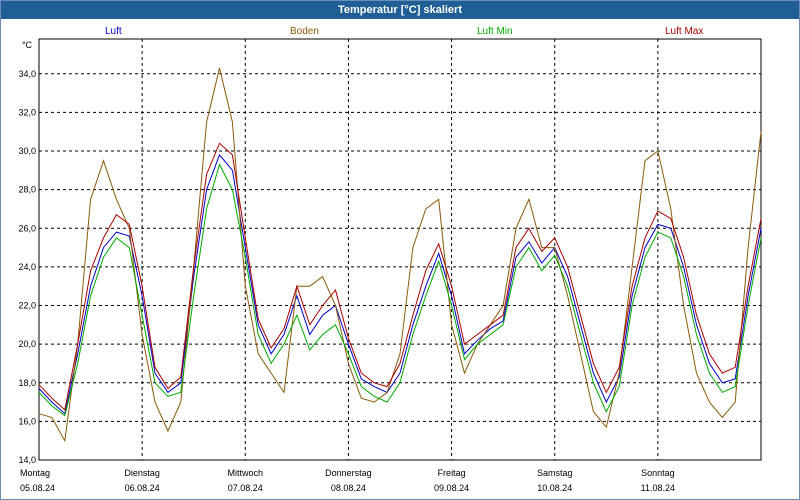  Describe the element at coordinates (27, 267) in the screenshot. I see `y-tick-label: 24,0` at that location.